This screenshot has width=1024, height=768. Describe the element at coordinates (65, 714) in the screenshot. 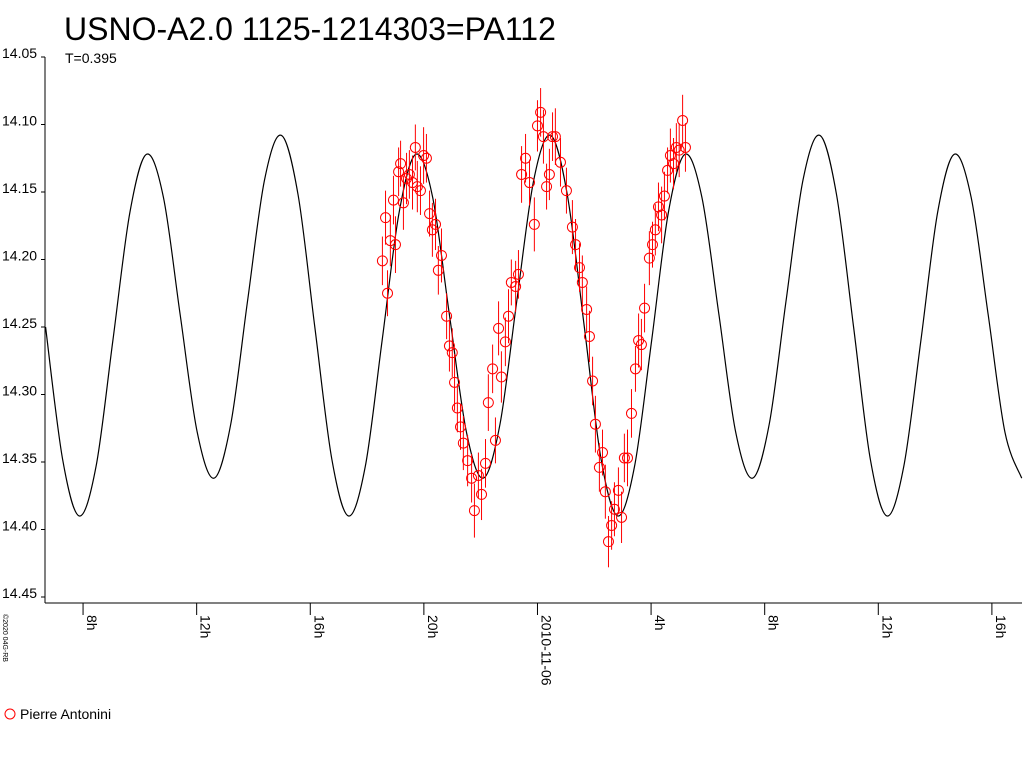

I see `legend-label: Pierre Antonini` at that location.